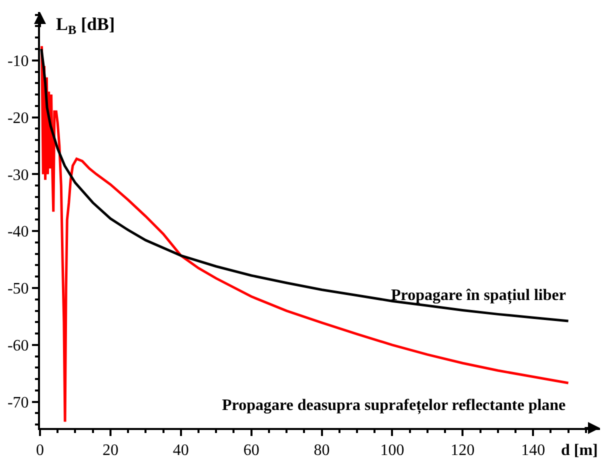  Describe the element at coordinates (251, 451) in the screenshot. I see `x-tick-label: 60` at that location.